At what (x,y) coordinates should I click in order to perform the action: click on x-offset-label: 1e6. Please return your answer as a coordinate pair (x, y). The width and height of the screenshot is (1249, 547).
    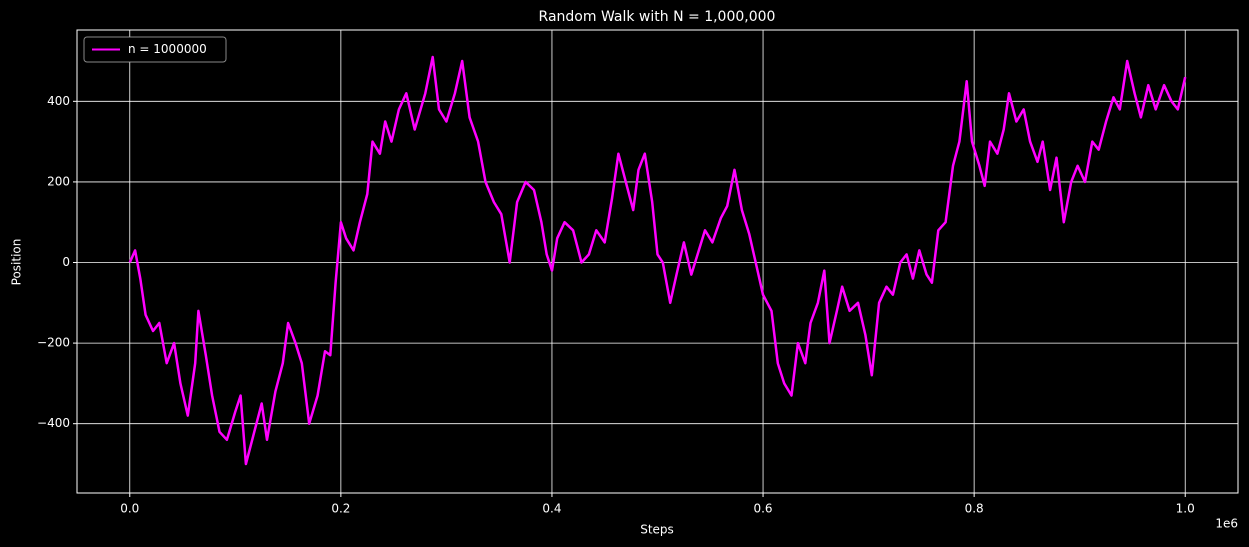
    Looking at the image, I should click on (1226, 524).